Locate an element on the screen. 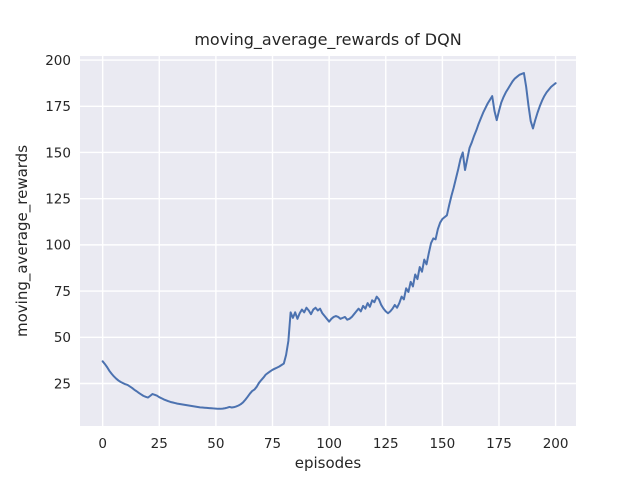  x-tick-label: 75 is located at coordinates (272, 444).